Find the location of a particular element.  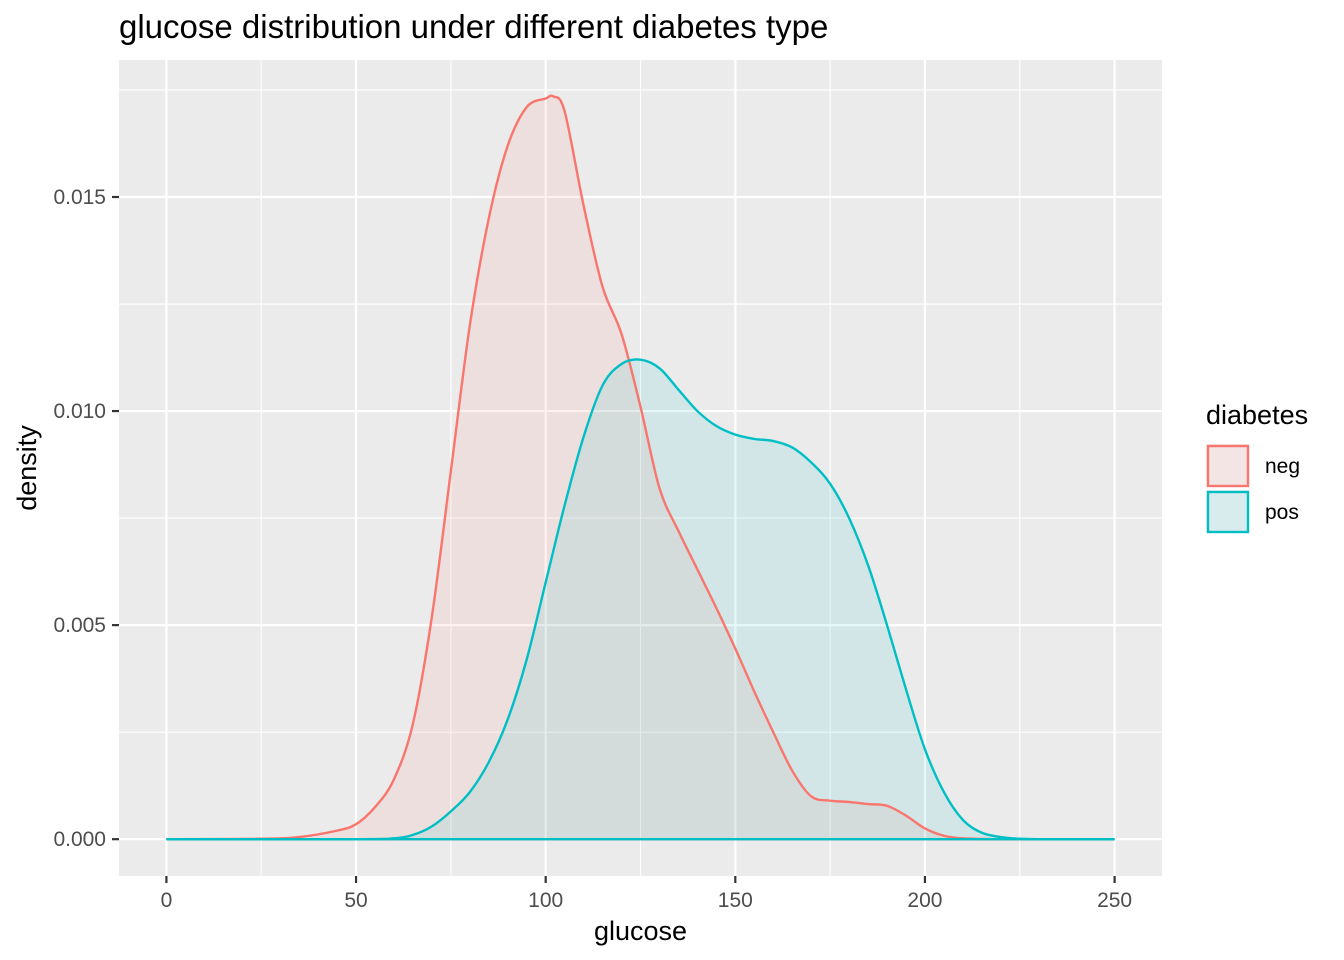

x-tick-label: 150 is located at coordinates (735, 900).